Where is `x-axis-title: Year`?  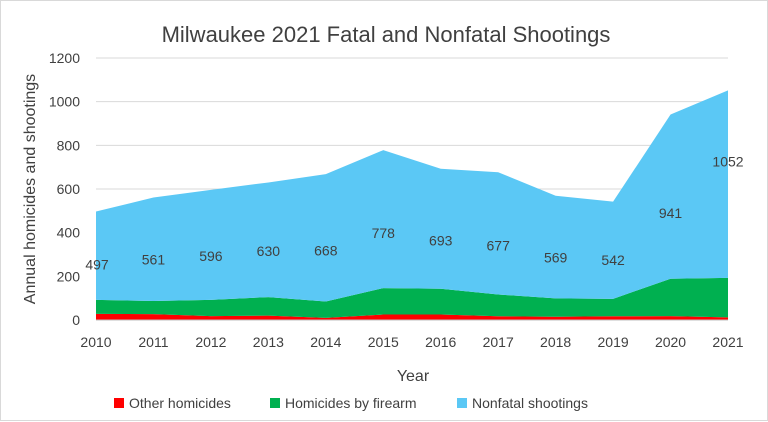 x-axis-title: Year is located at coordinates (413, 376).